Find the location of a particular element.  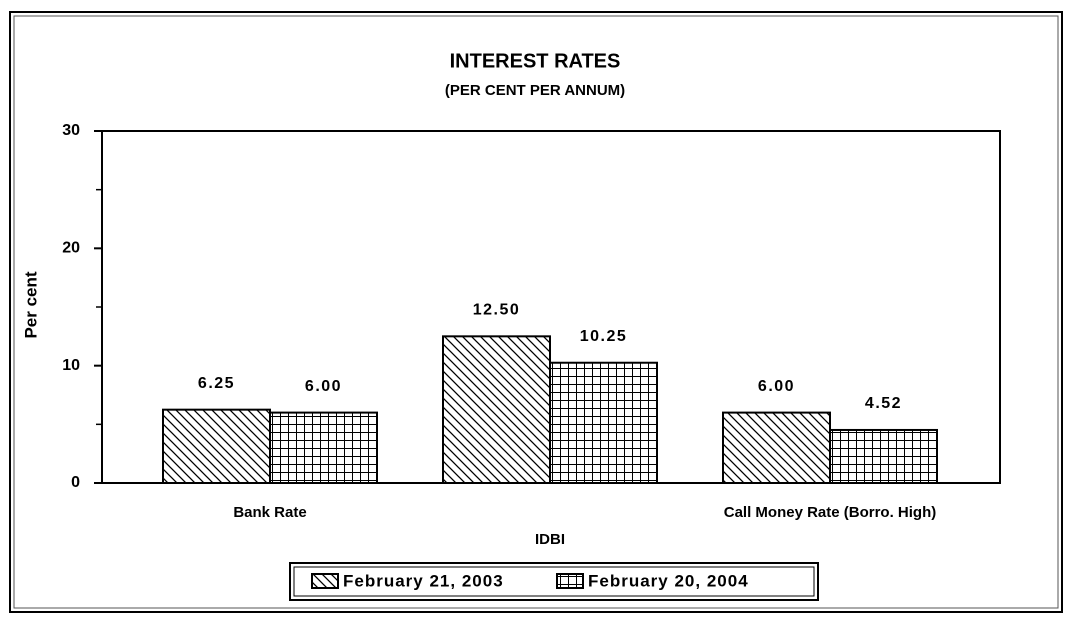

legend-inner is located at coordinates (554, 581).